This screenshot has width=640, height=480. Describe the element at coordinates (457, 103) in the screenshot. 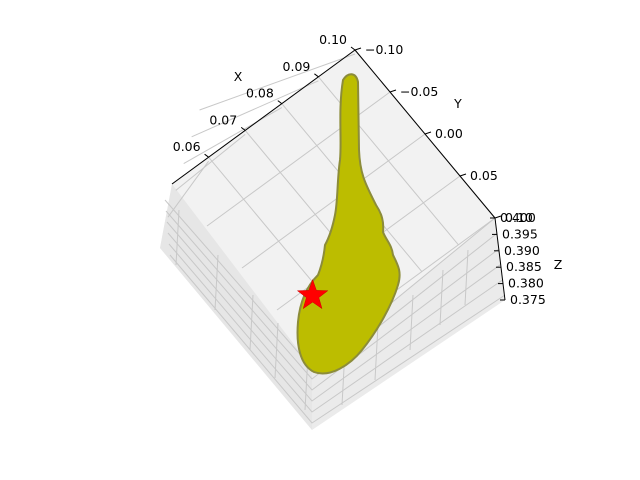

I see `y-axis-label: Y` at that location.